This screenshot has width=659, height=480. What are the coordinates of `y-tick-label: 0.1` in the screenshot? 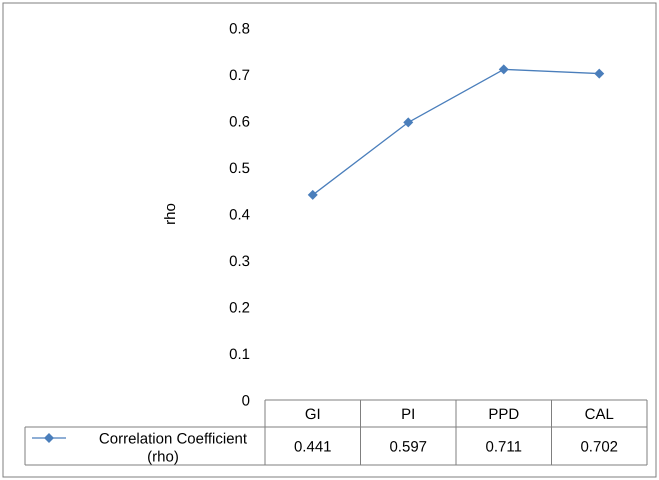 It's located at (239, 354).